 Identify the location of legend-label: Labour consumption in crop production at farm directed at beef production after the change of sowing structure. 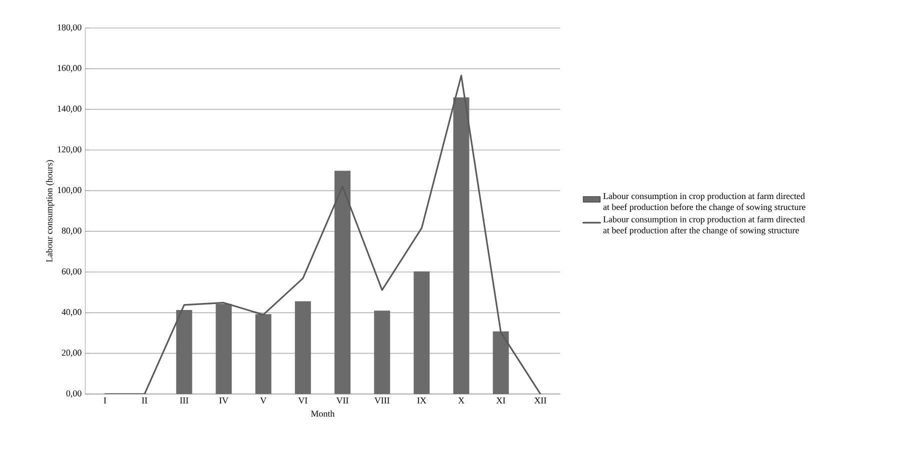
(704, 226).